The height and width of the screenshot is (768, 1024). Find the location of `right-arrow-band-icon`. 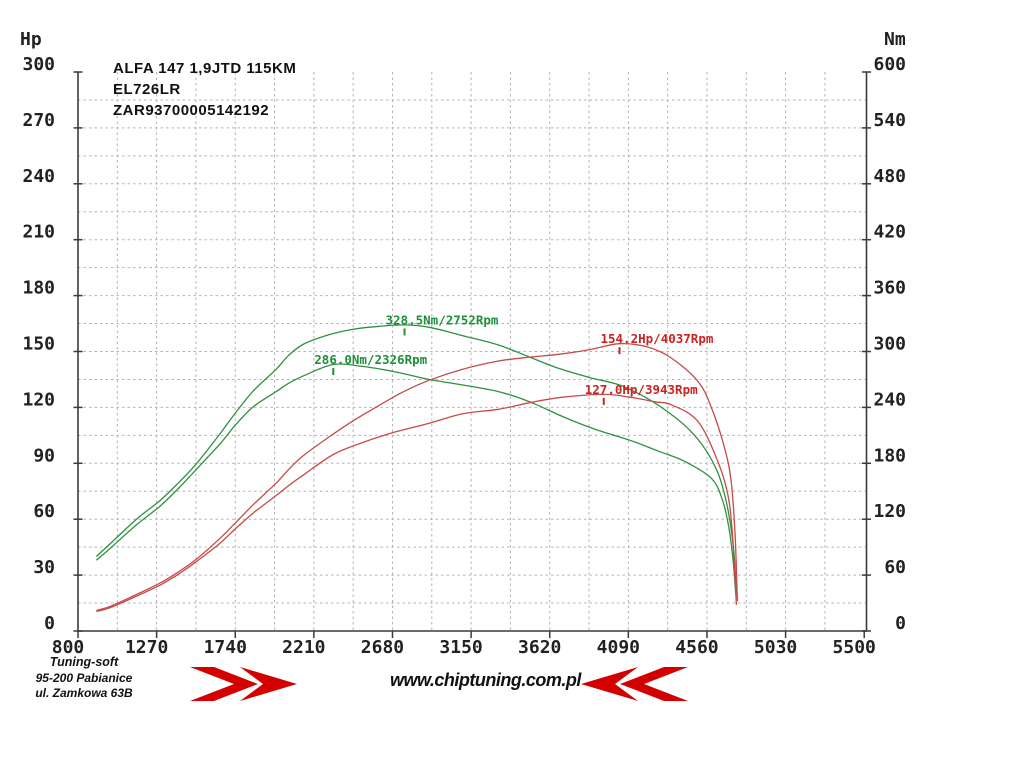

right-arrow-band-icon is located at coordinates (224, 684).